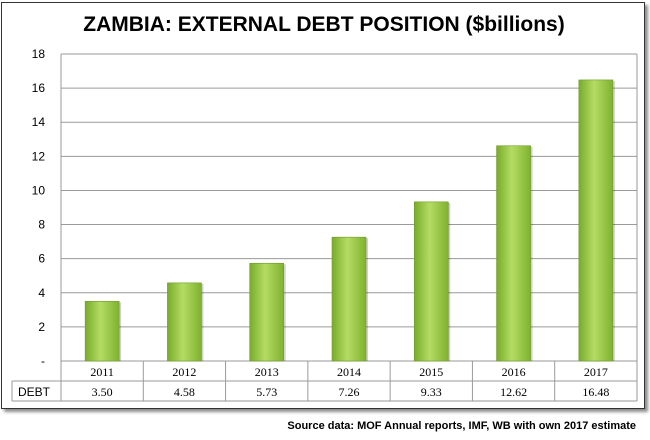 Image resolution: width=650 pixels, height=440 pixels. Describe the element at coordinates (39, 156) in the screenshot. I see `y-tick-label: 12` at that location.